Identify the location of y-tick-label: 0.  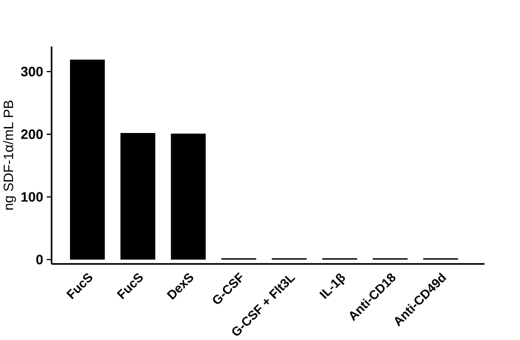
(39, 259).